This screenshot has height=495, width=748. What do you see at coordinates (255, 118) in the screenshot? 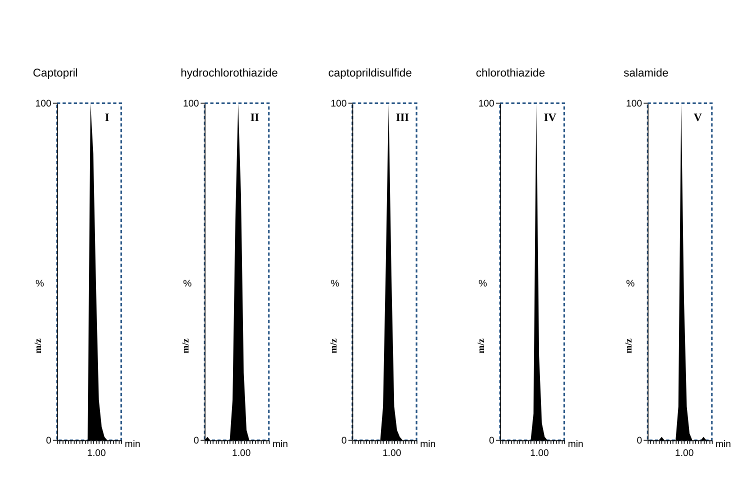
I see `annotation: II` at bounding box center [255, 118].